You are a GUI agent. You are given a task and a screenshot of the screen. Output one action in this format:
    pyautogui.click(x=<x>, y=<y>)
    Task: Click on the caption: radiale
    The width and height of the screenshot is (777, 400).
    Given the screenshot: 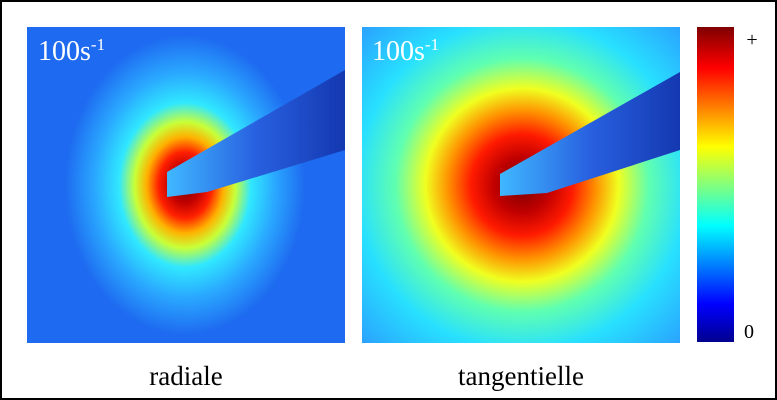 What is the action you would take?
    pyautogui.click(x=185, y=376)
    